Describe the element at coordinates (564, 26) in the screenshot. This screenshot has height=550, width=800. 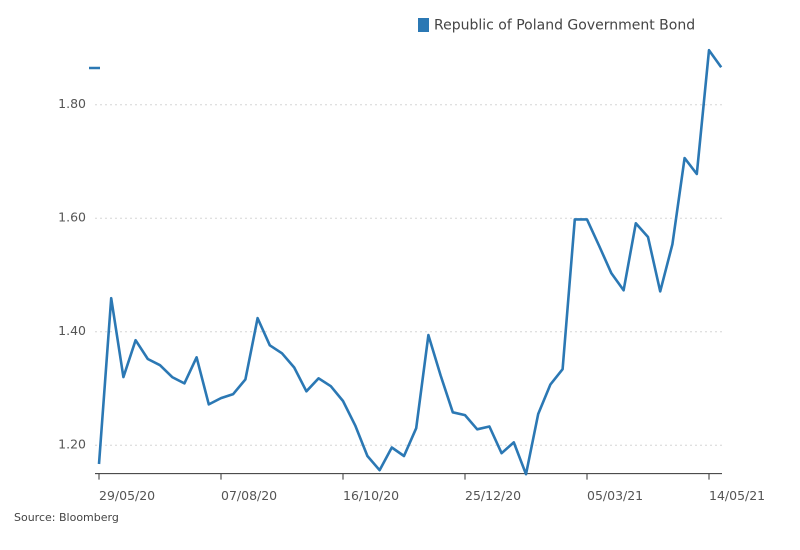
I see `legend-label: Republic of Poland Government Bond` at that location.